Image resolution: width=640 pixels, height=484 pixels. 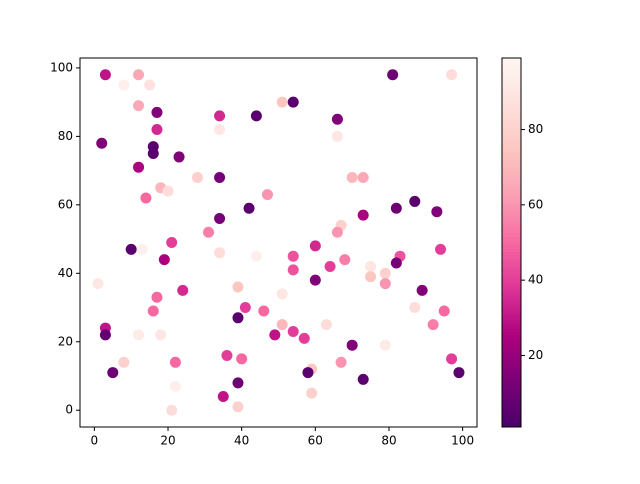 What do you see at coordinates (388, 441) in the screenshot?
I see `x-tick-label: 80` at bounding box center [388, 441].